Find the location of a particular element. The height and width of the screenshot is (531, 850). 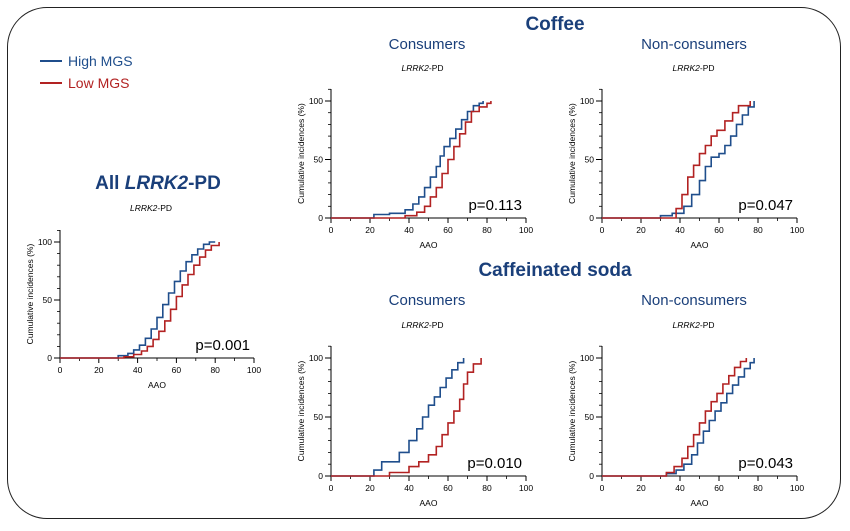

p-value: p=0.001 is located at coordinates (222, 345).